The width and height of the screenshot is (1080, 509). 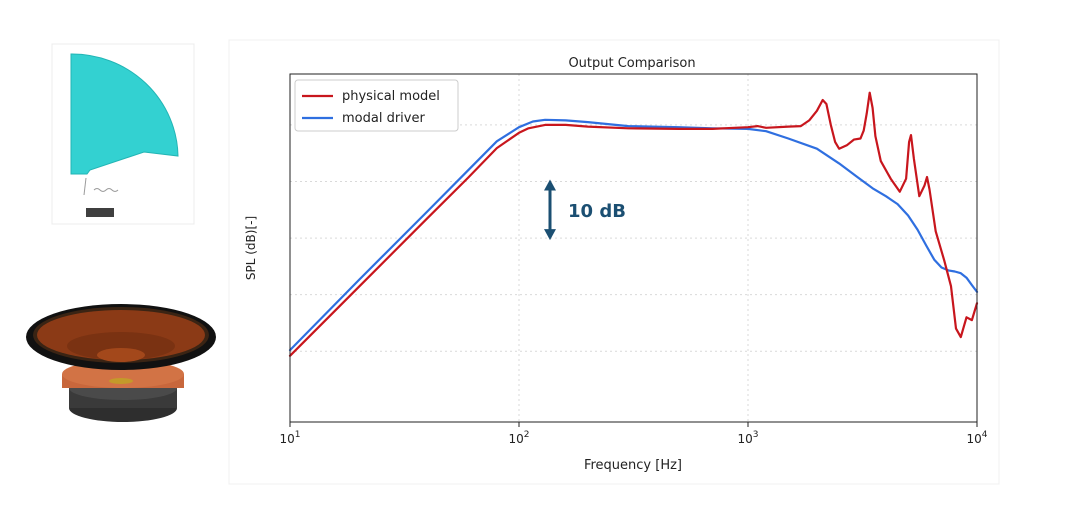 I want to click on legend-box, so click(x=376, y=105).